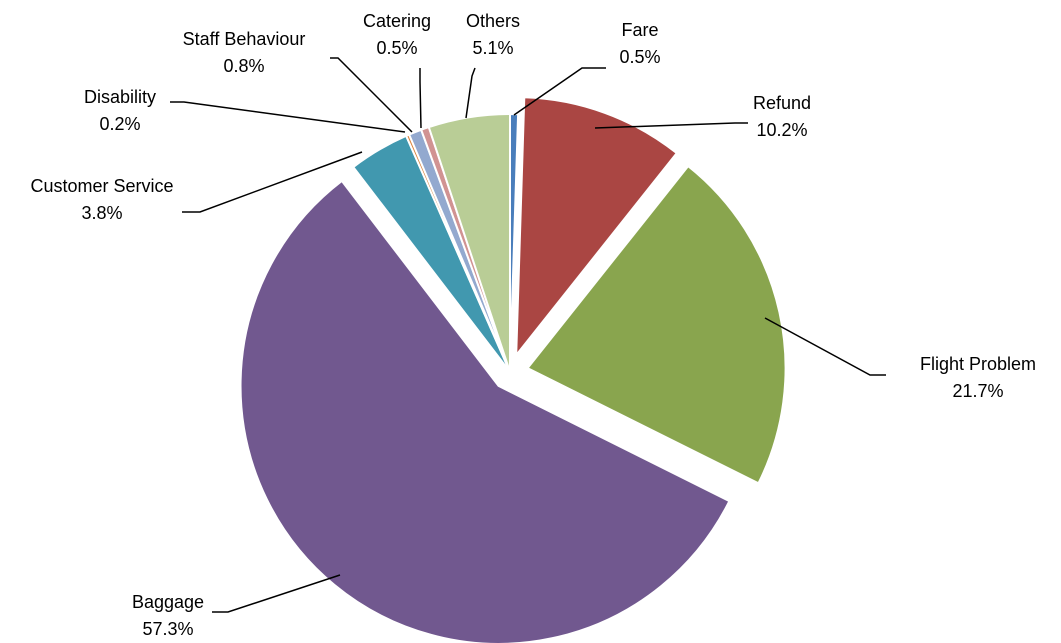  What do you see at coordinates (244, 39) in the screenshot?
I see `slice-category-name: Staff Behaviour` at bounding box center [244, 39].